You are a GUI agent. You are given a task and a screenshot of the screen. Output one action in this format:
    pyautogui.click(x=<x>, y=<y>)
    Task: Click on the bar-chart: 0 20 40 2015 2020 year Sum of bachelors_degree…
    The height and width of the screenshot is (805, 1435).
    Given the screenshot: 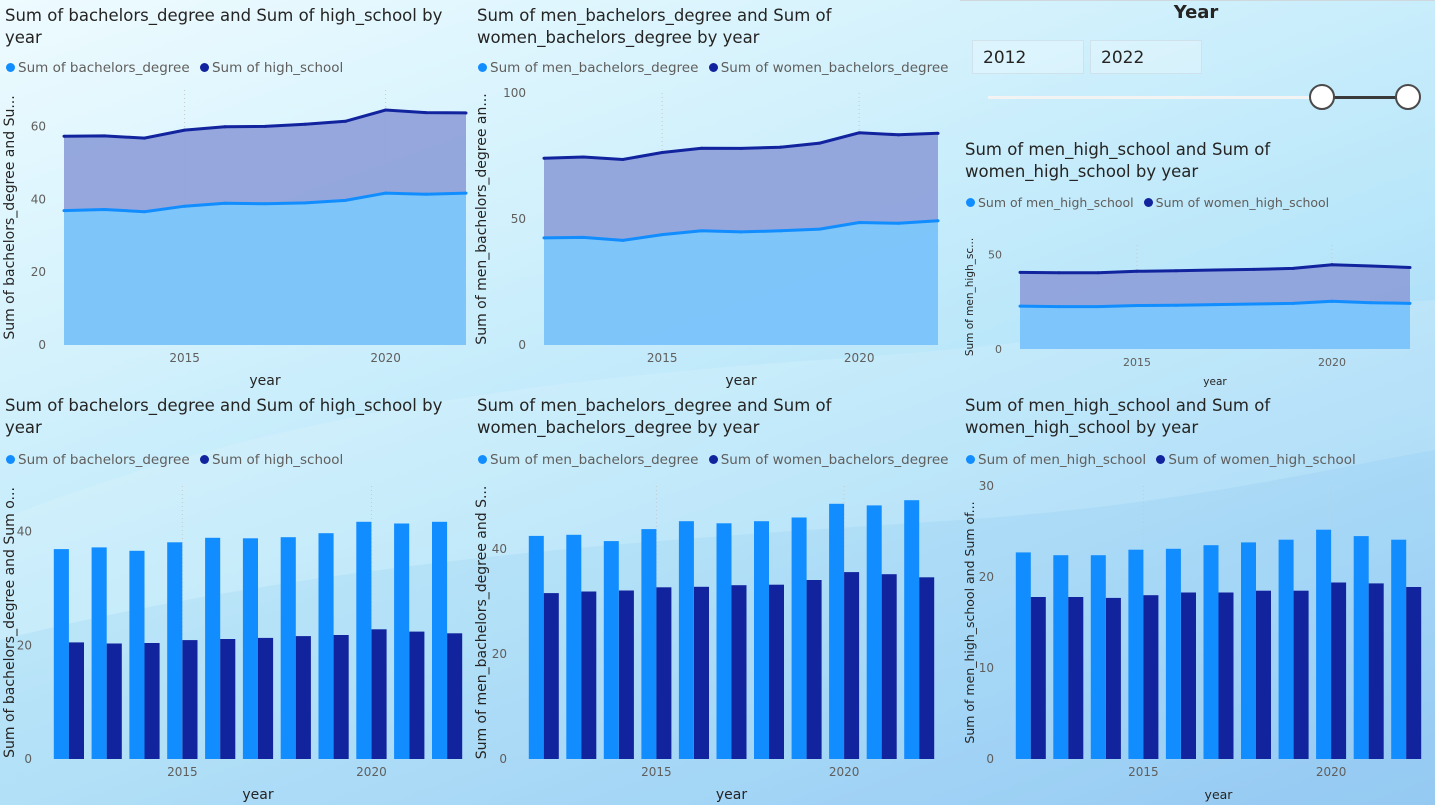 What is the action you would take?
    pyautogui.click(x=237, y=638)
    